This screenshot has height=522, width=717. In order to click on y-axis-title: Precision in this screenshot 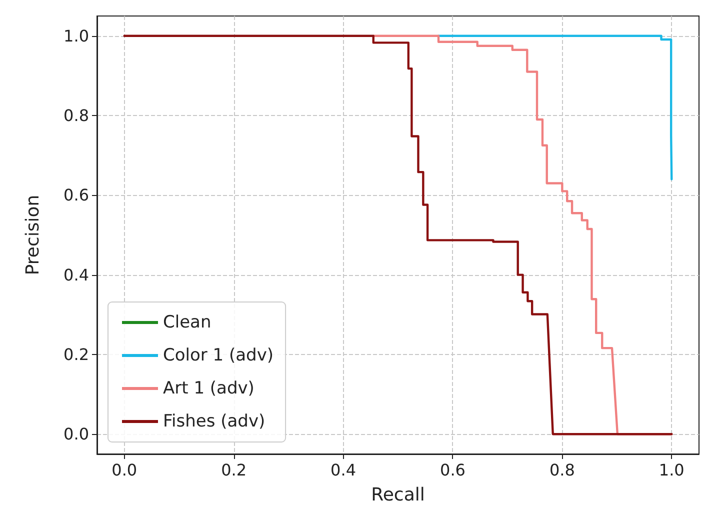, I will do `click(33, 235)`.